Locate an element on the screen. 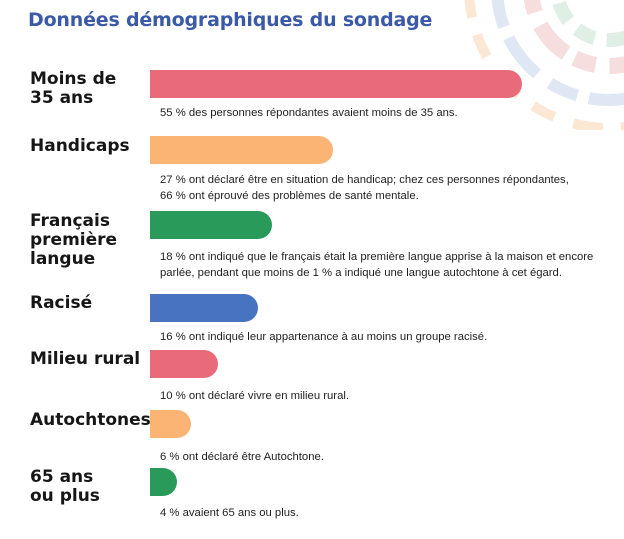  category-label-line: langue is located at coordinates (63, 259).